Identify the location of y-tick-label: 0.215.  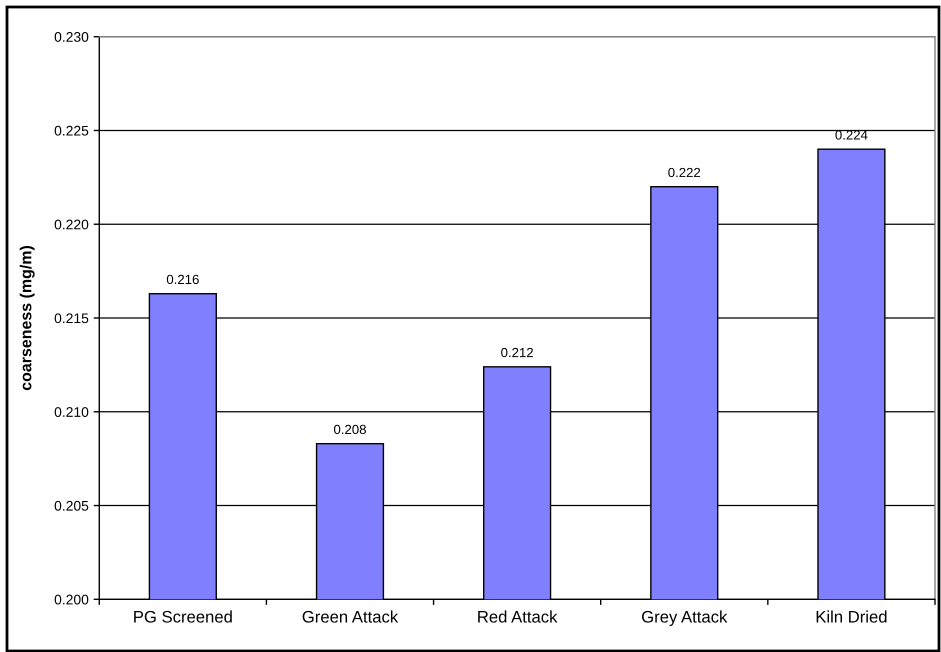
(71, 318).